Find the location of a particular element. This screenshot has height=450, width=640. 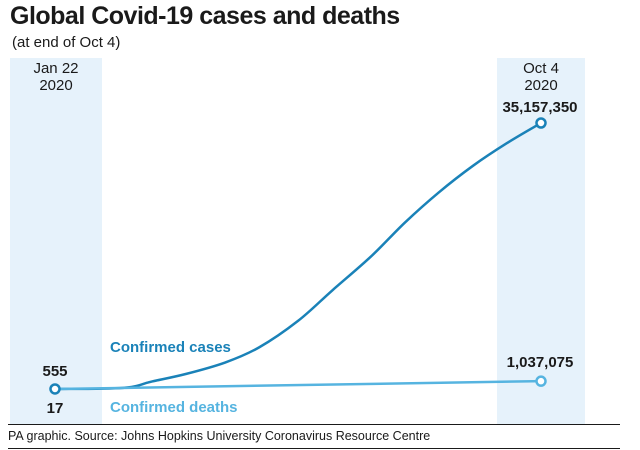

start-date-label-line2: 2020 is located at coordinates (55, 85).